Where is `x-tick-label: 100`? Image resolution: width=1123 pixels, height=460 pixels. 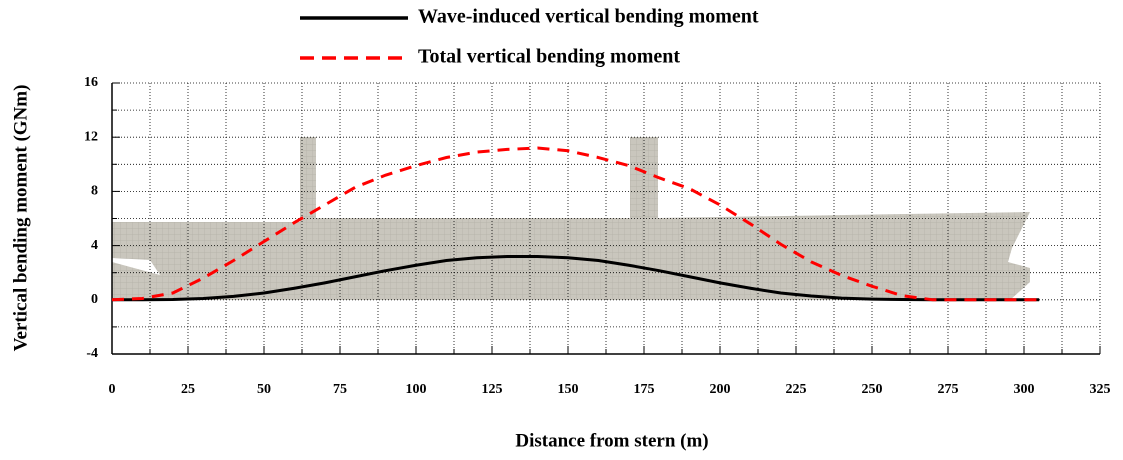 x-tick-label: 100 is located at coordinates (416, 389).